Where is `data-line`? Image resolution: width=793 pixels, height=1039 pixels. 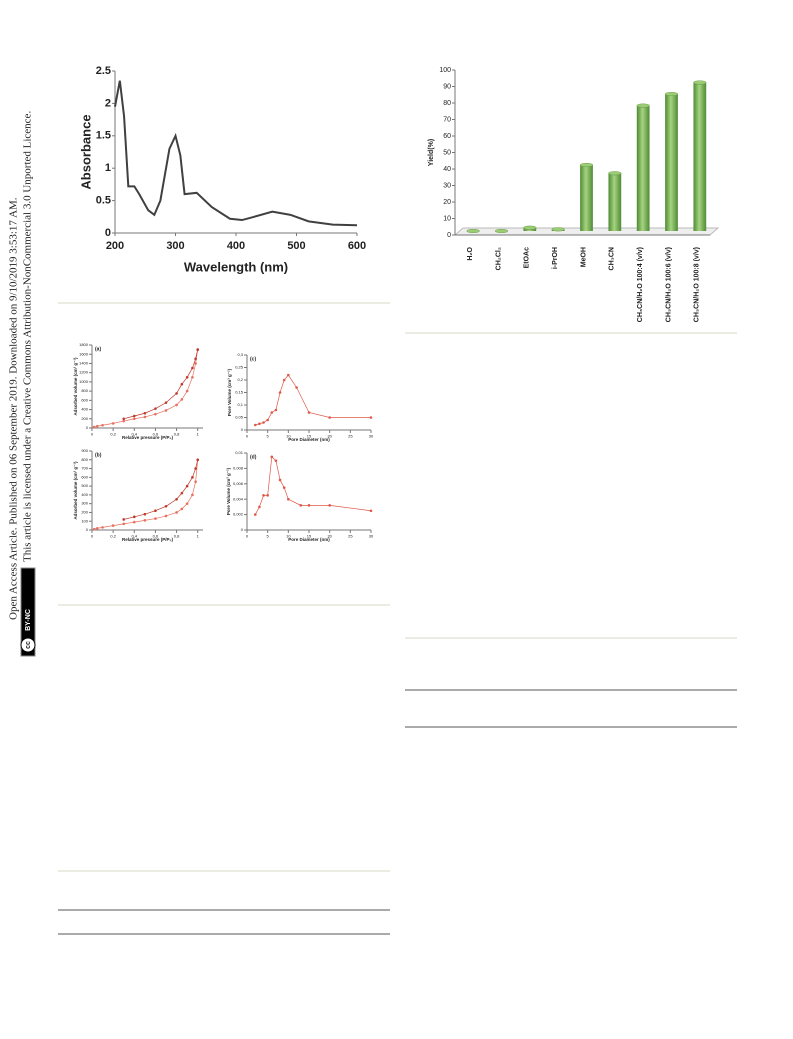 data-line is located at coordinates (161, 489).